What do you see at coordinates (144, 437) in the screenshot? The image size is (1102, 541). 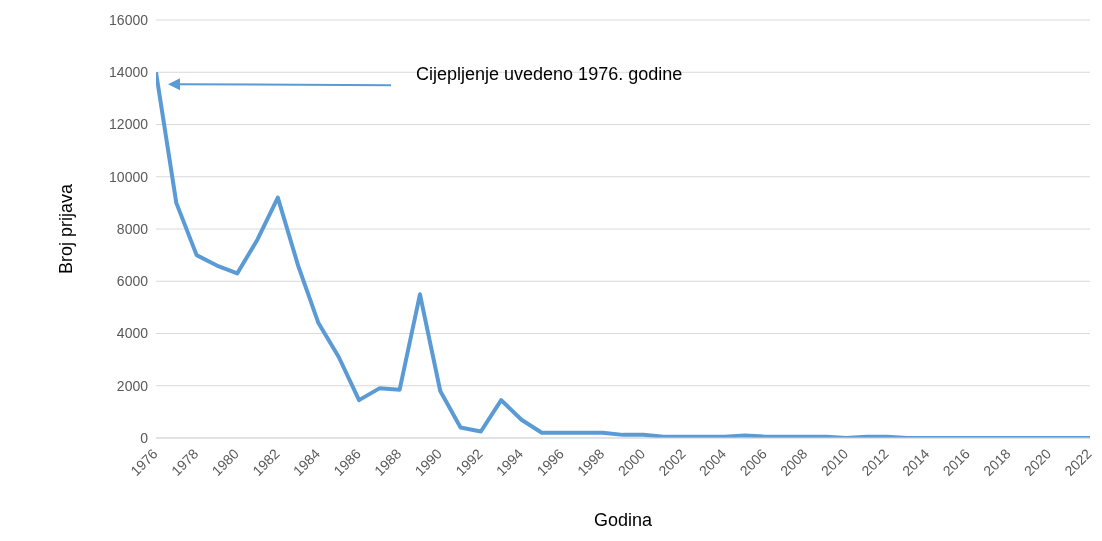 I see `y-tick-label: 0` at bounding box center [144, 437].